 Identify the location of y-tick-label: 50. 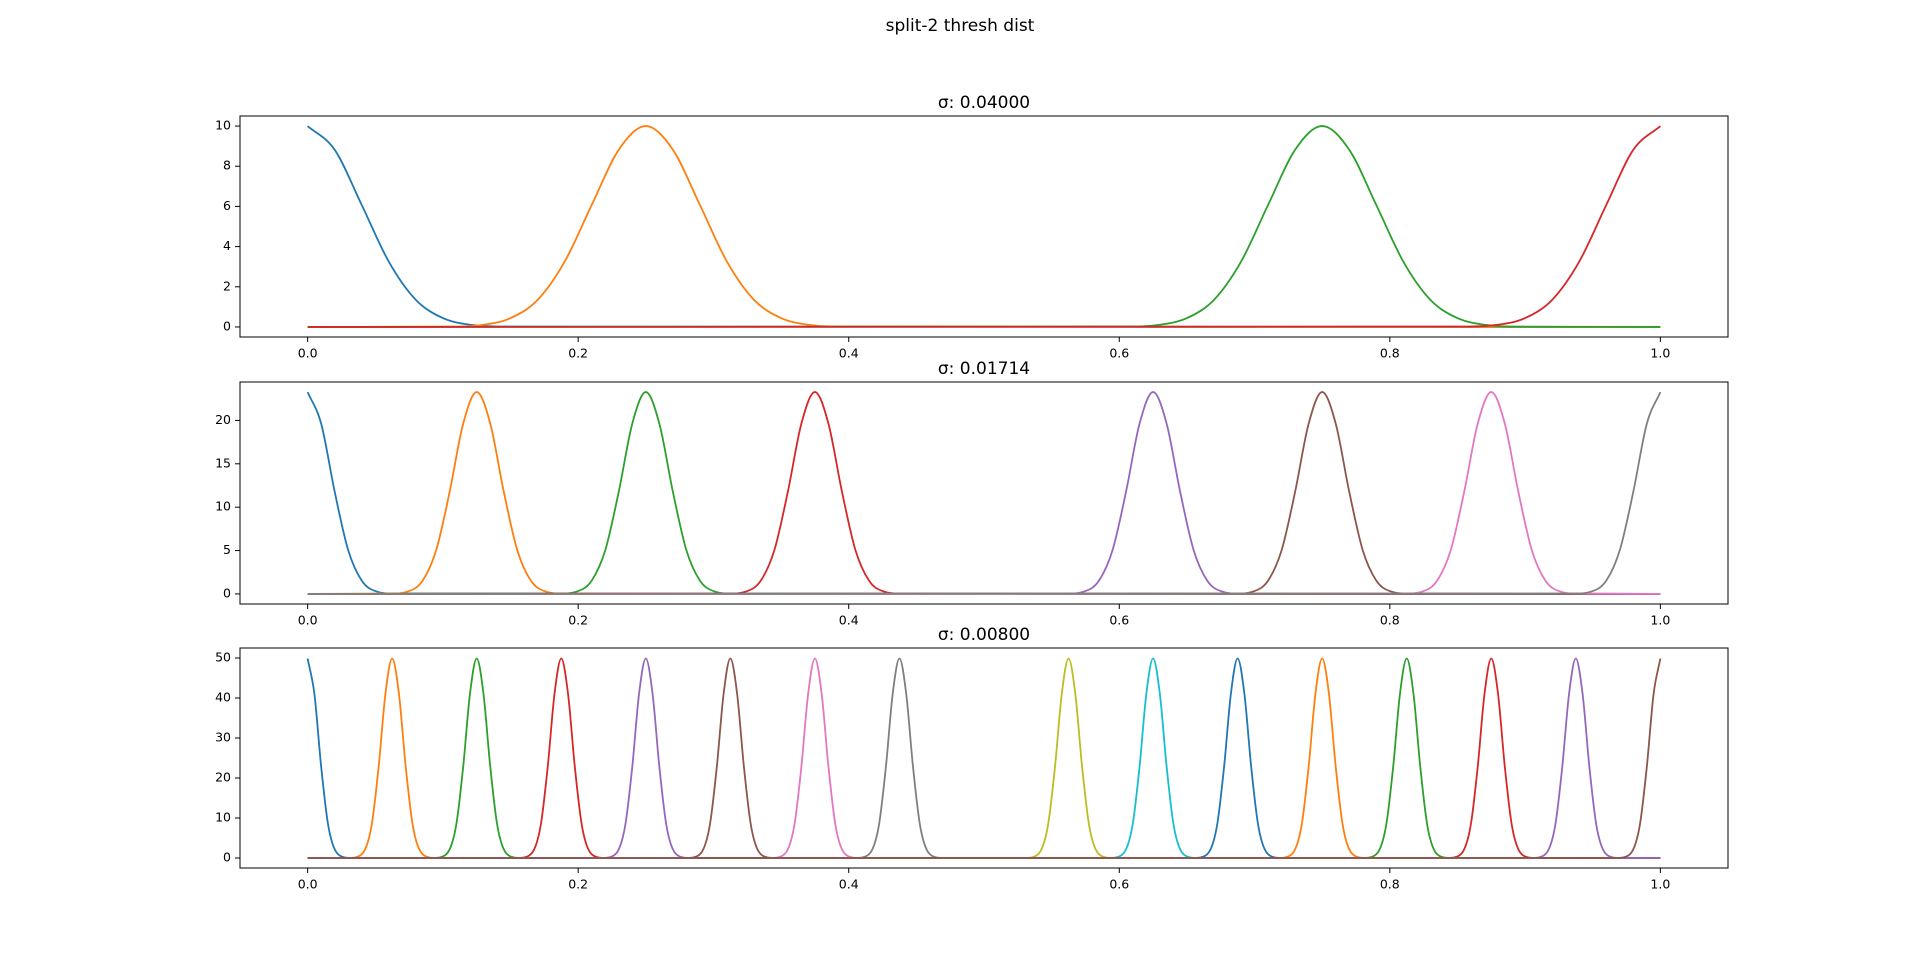
(223, 657).